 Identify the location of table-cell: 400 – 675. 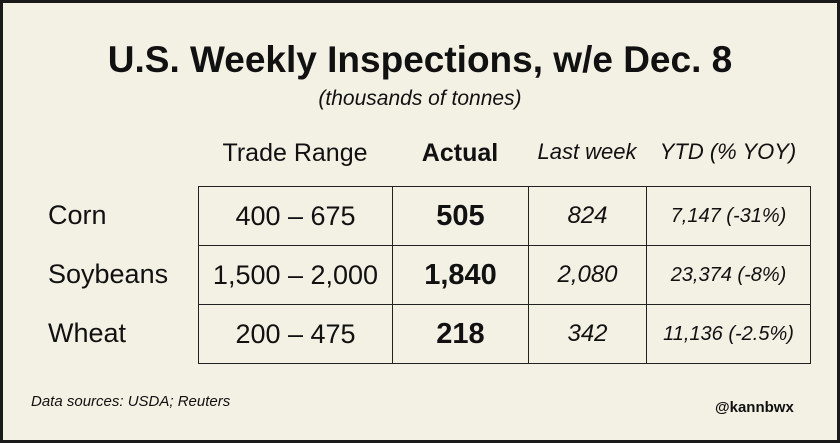
(295, 216).